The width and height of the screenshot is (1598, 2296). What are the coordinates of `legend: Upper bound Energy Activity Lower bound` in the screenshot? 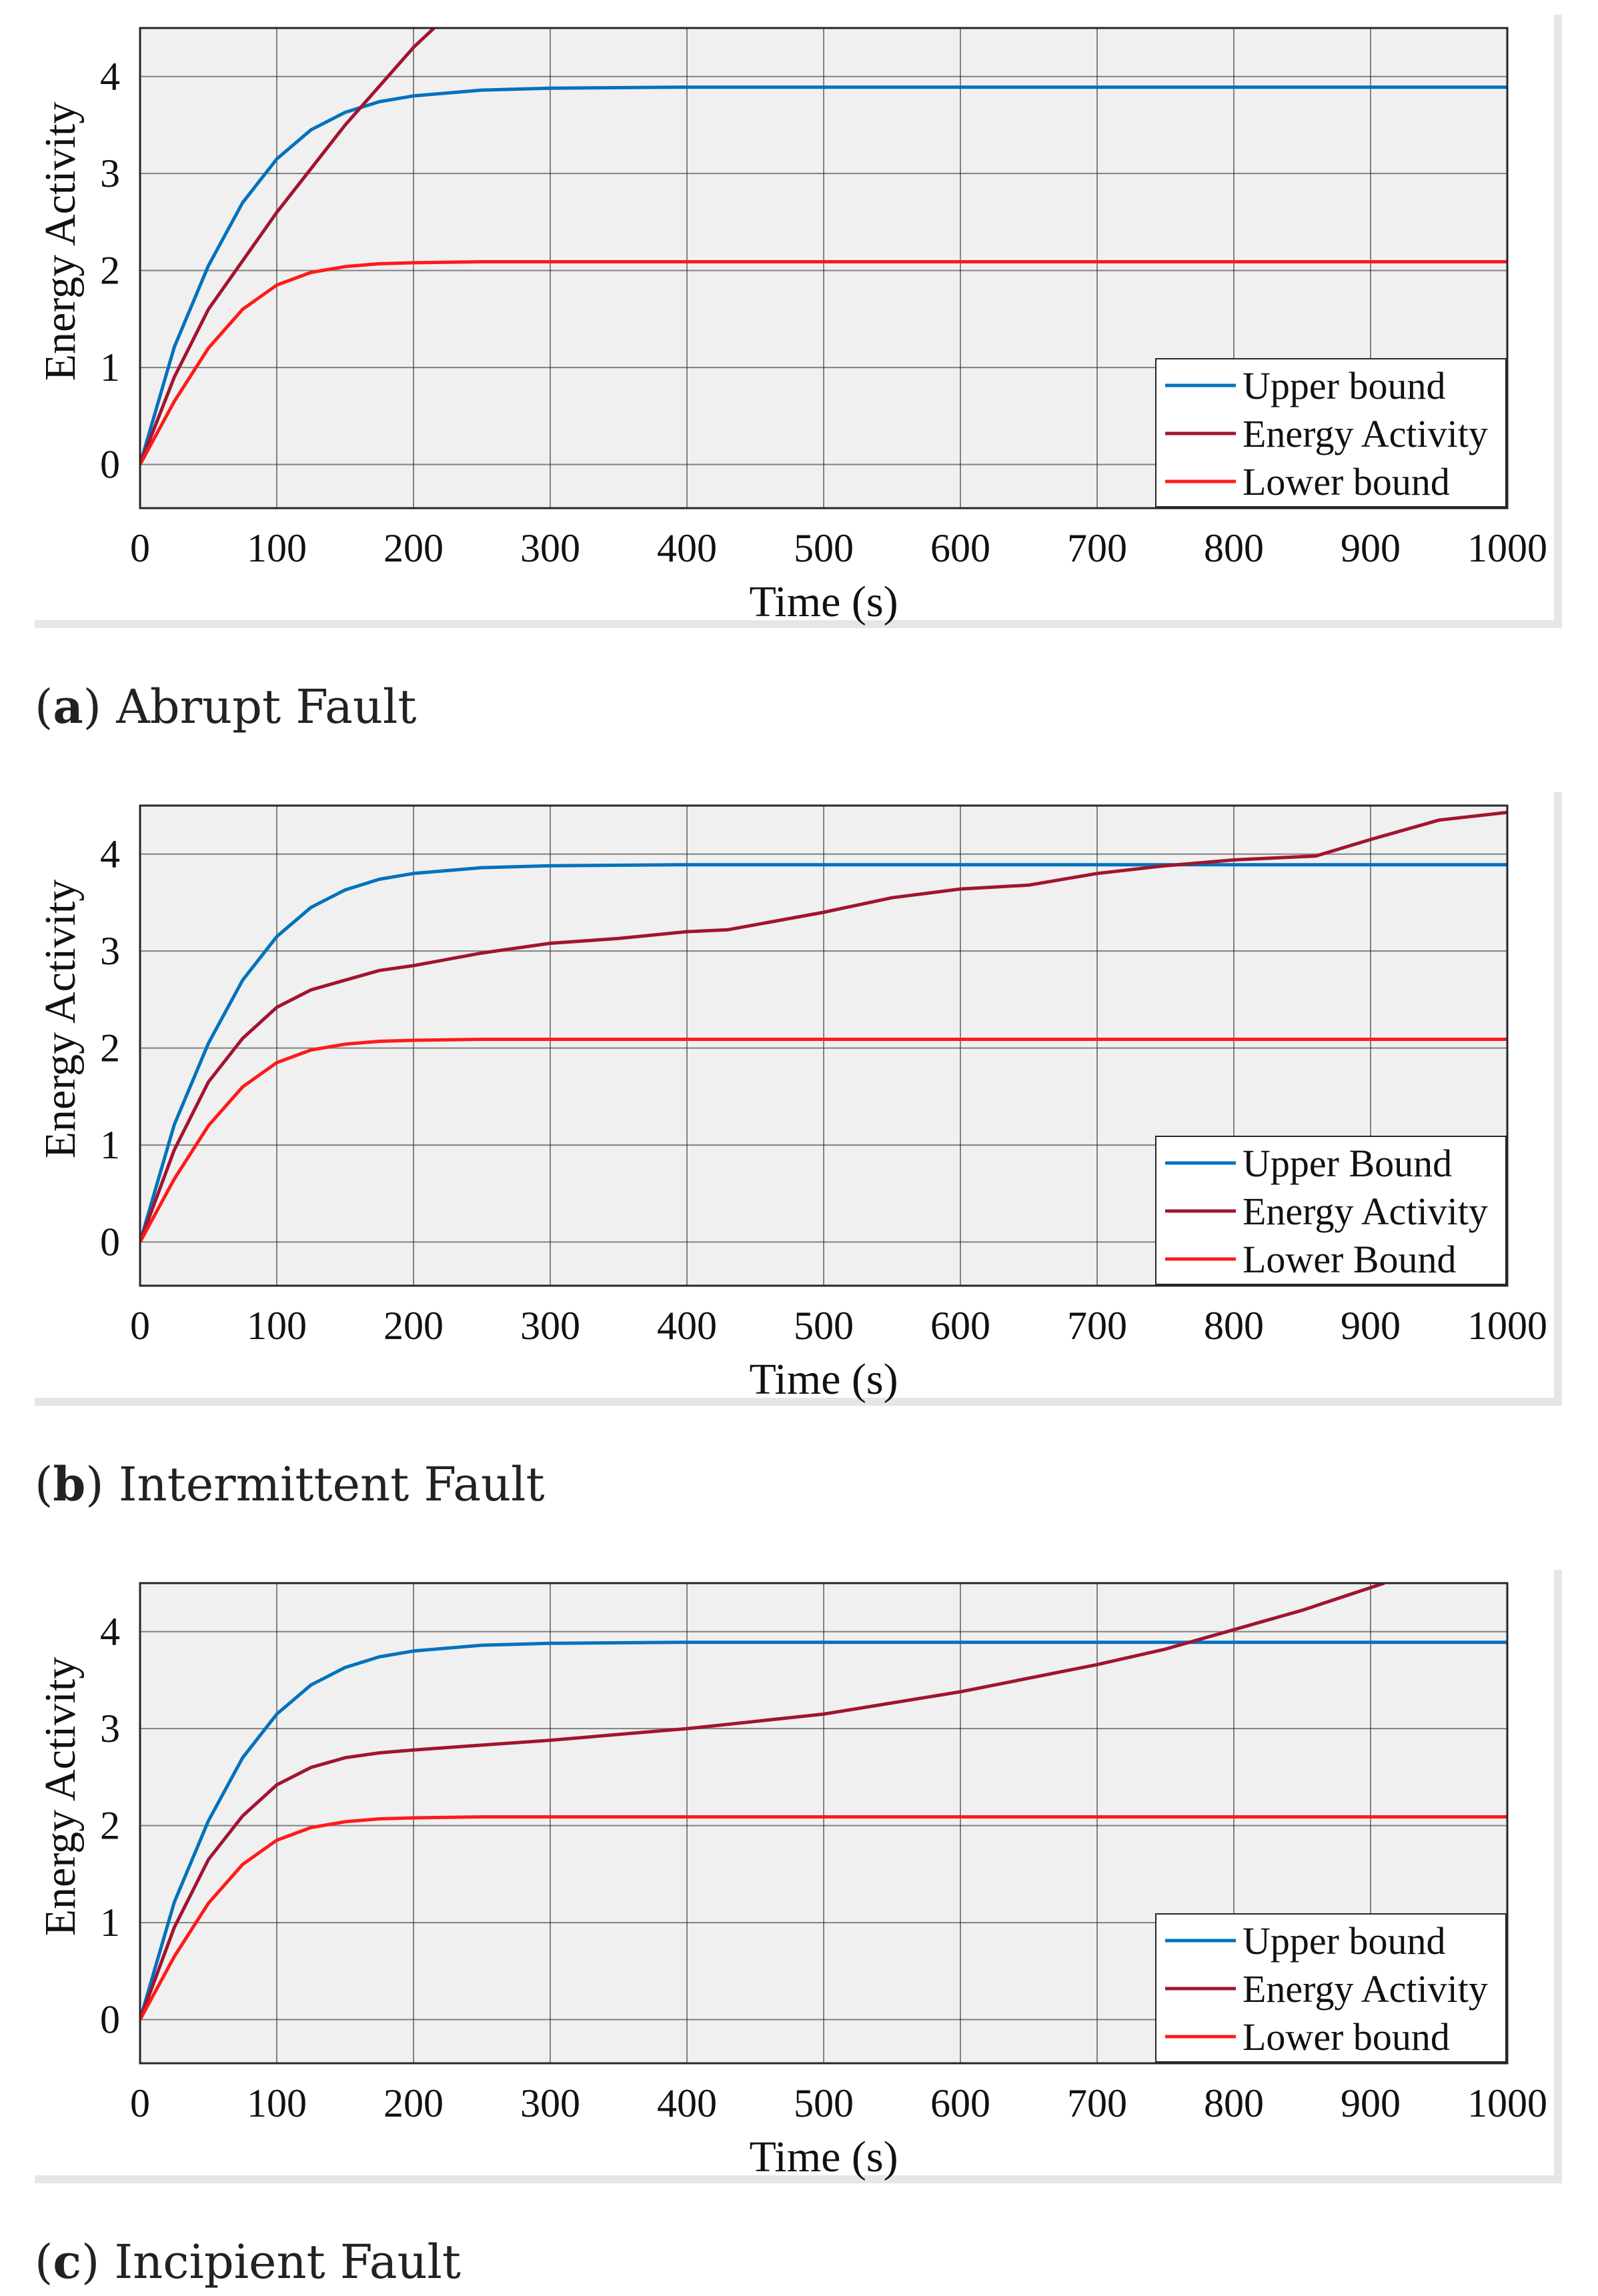 It's located at (1331, 432).